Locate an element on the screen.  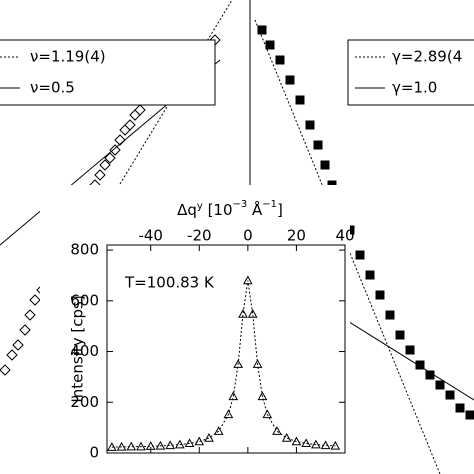
x-tick-label: 0 is located at coordinates (248, 236).